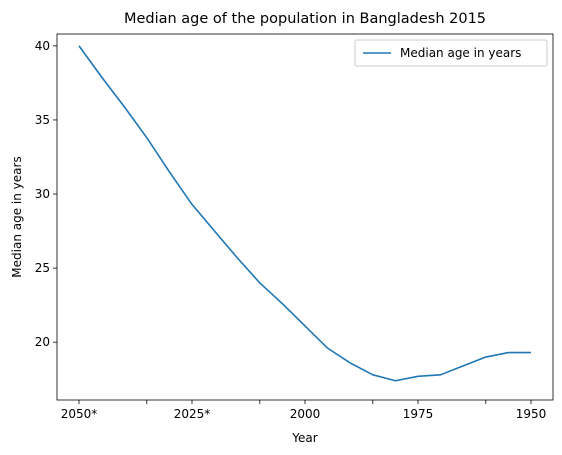  What do you see at coordinates (42, 342) in the screenshot?
I see `y-tick-label: 20` at bounding box center [42, 342].